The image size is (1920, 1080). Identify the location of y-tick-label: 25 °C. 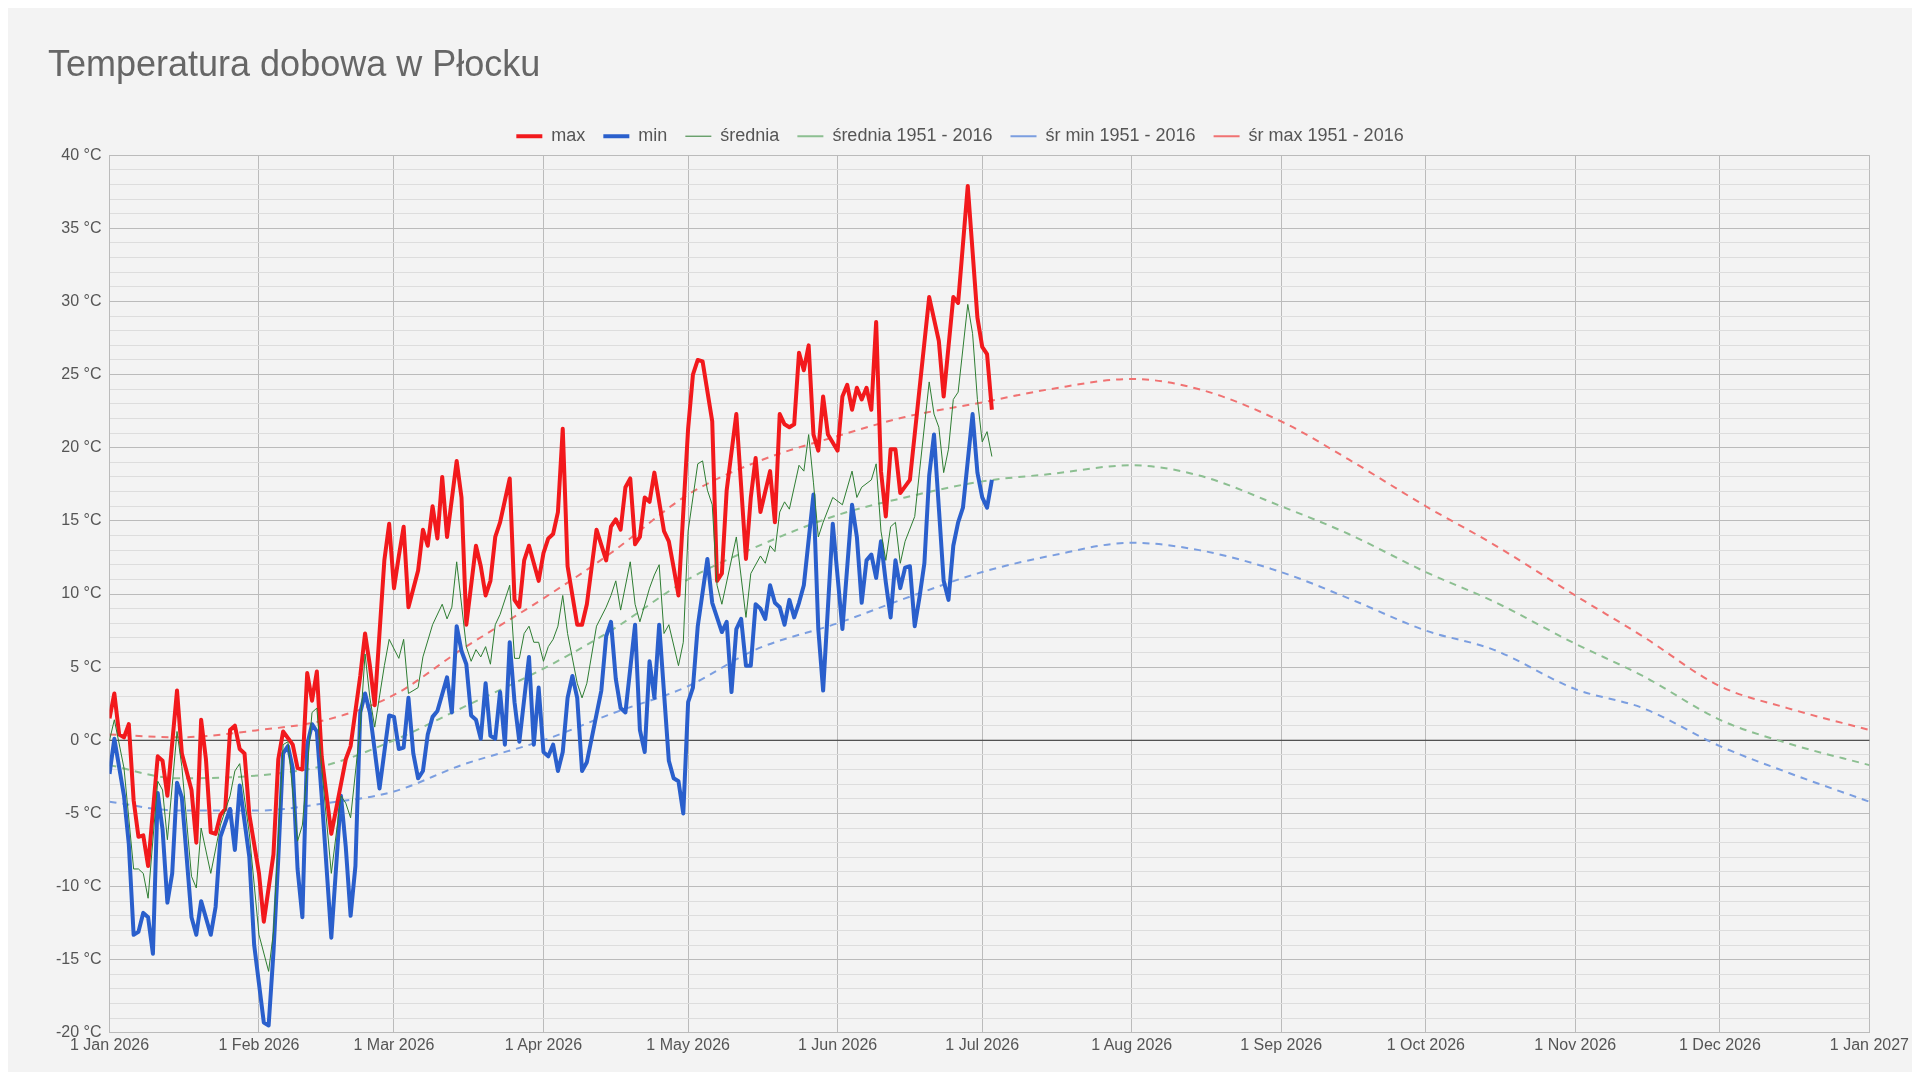
(81, 374).